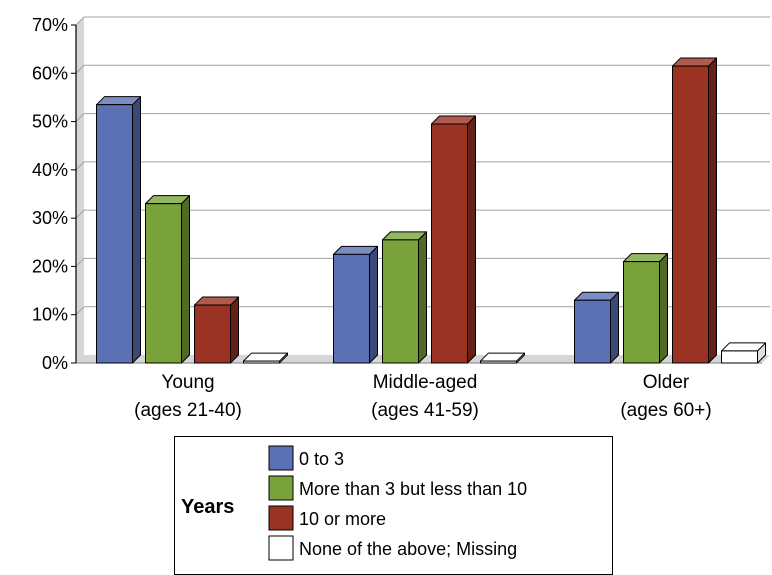 The image size is (772, 575). What do you see at coordinates (50, 315) in the screenshot?
I see `y-tick-label: 10%` at bounding box center [50, 315].